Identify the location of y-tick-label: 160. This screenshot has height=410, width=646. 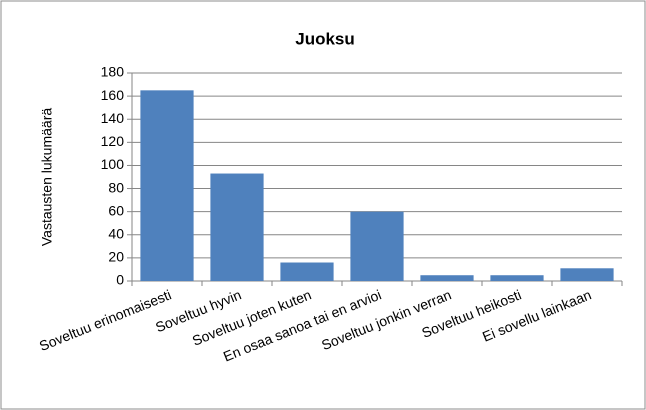
(113, 95).